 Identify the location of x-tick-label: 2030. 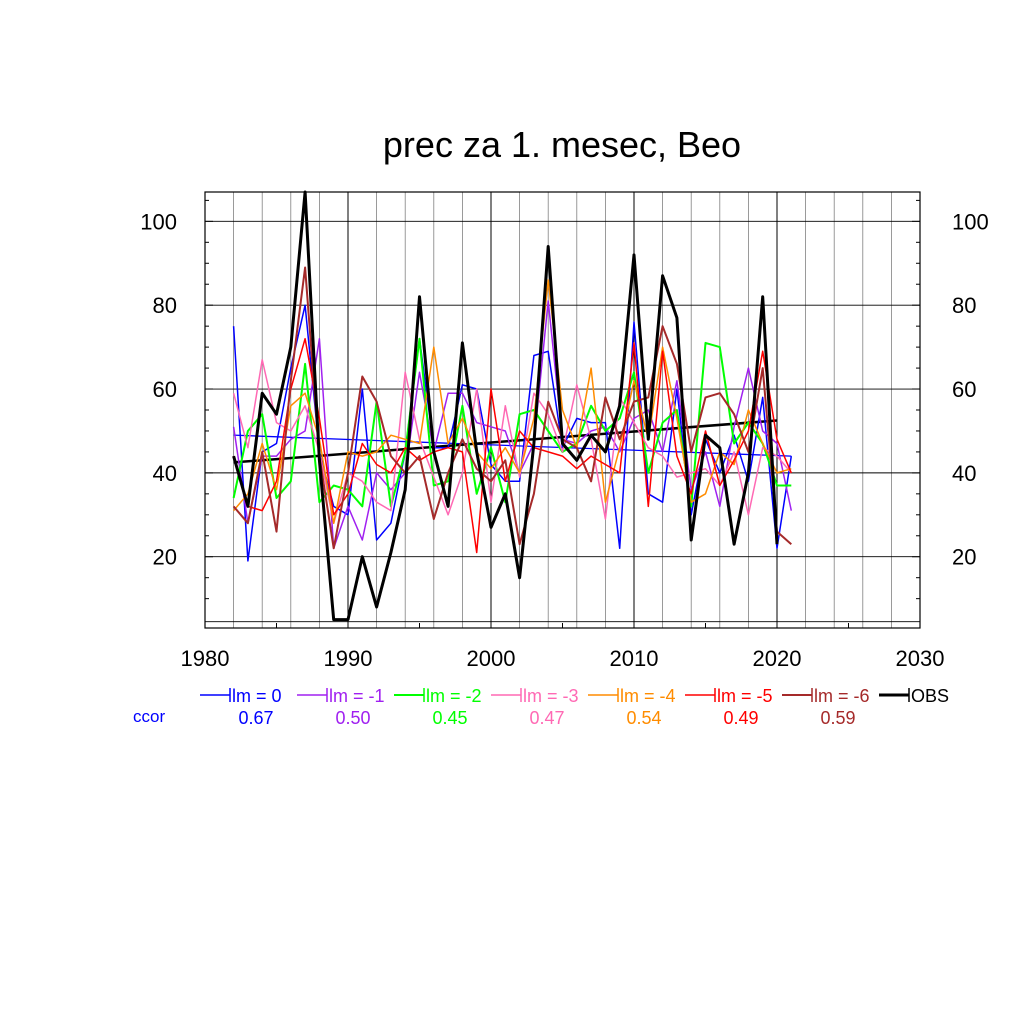
(920, 658).